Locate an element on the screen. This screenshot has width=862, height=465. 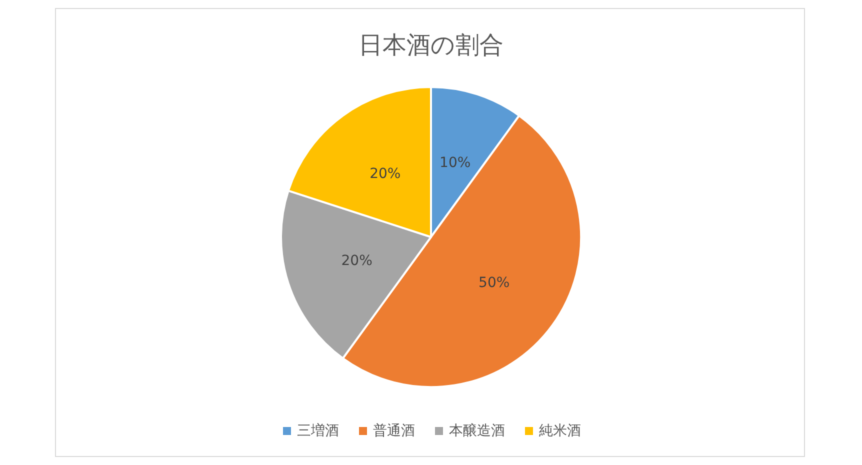
data-label: 10% is located at coordinates (455, 162).